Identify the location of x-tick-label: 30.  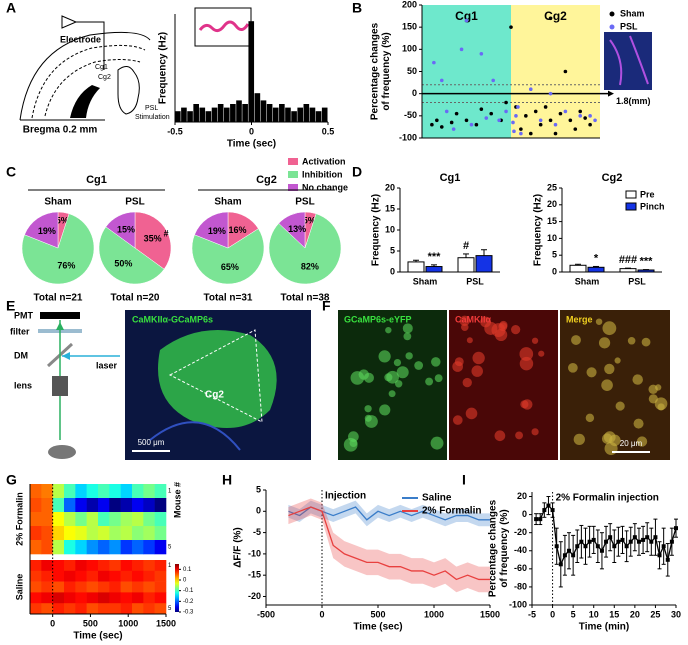
(676, 614).